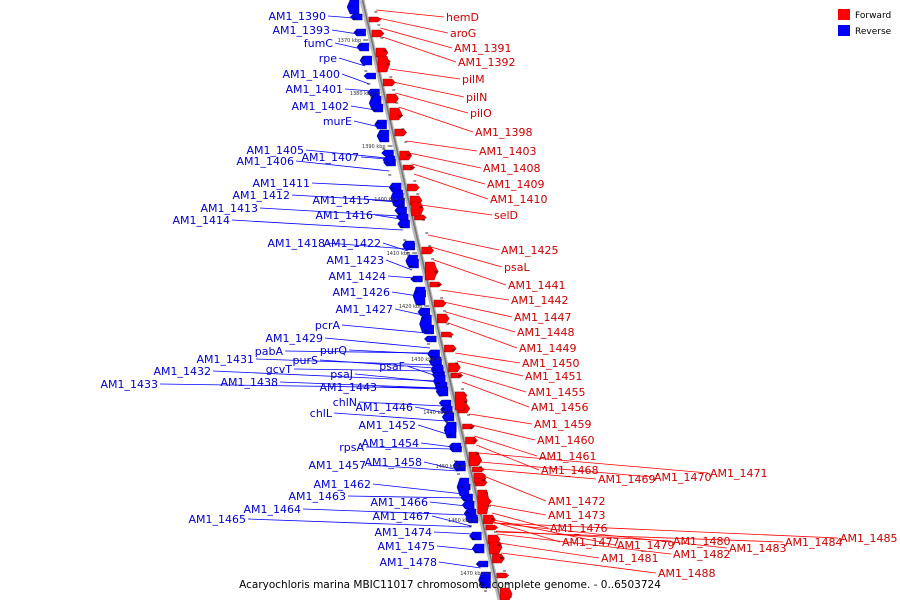  Describe the element at coordinates (476, 97) in the screenshot. I see `forward-gene-label: pilN` at that location.